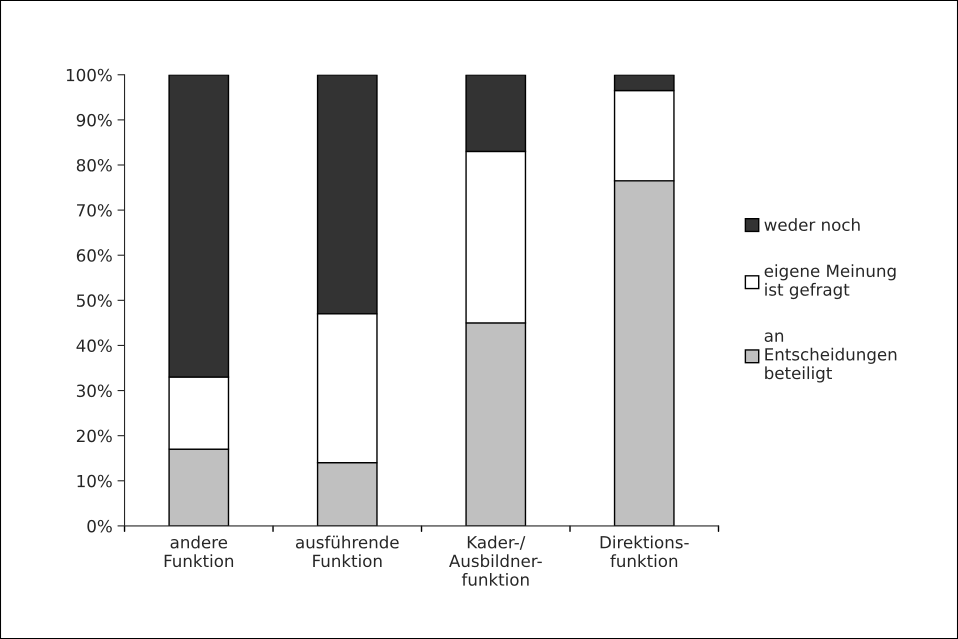  I want to click on x-tick-label: andere Funktion, so click(199, 552).